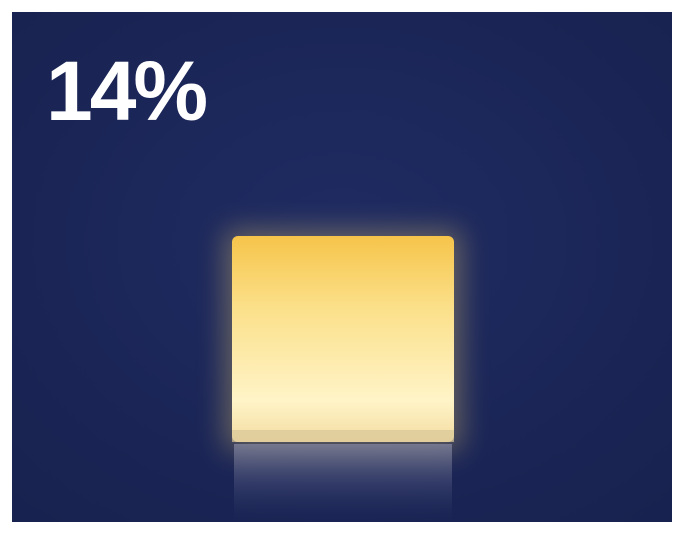  What do you see at coordinates (343, 483) in the screenshot?
I see `reflection` at bounding box center [343, 483].